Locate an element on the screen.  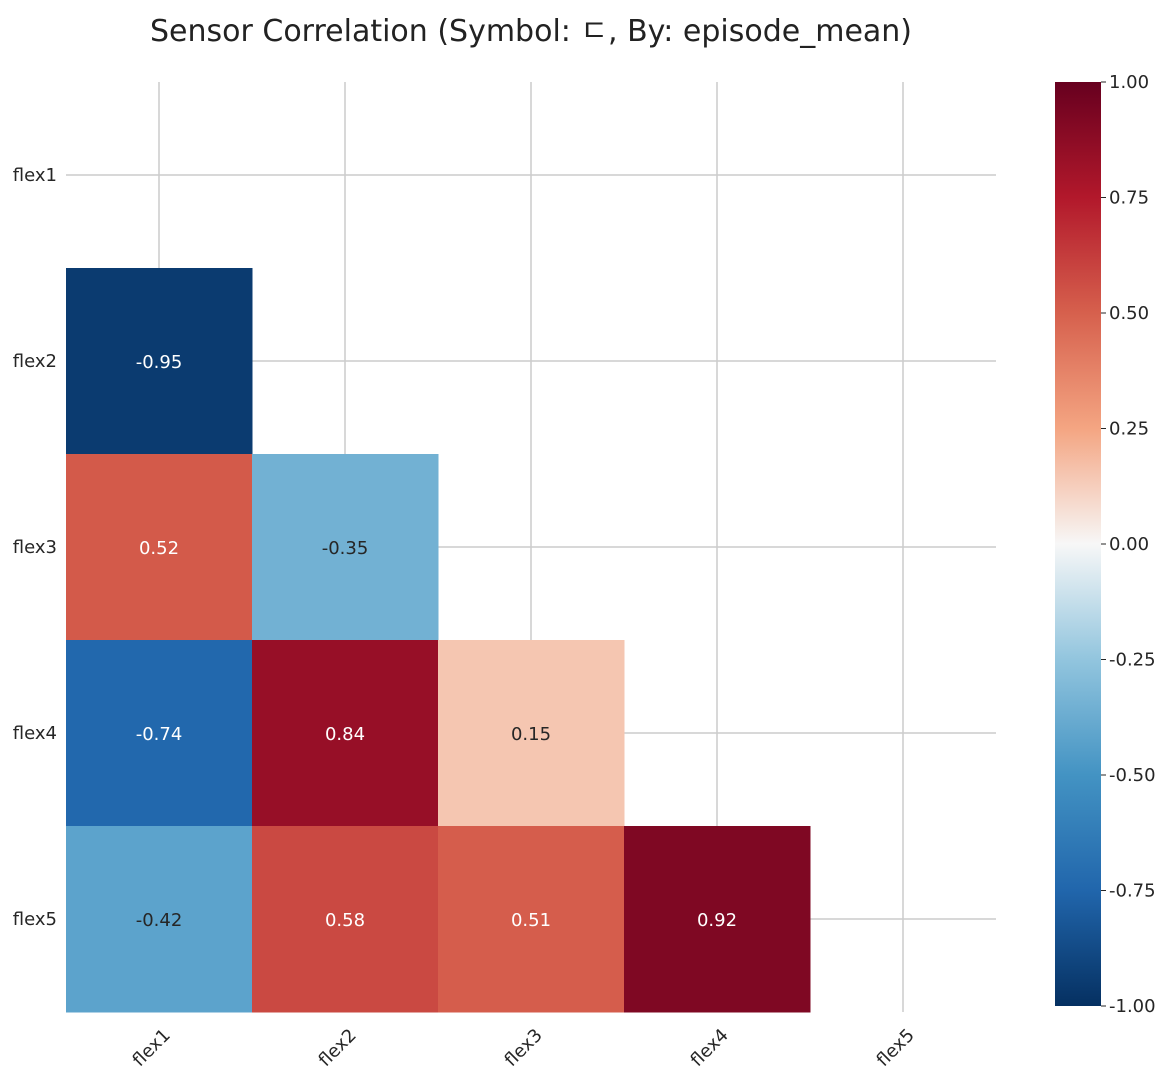
cell-value-label: 0.84 is located at coordinates (345, 734).